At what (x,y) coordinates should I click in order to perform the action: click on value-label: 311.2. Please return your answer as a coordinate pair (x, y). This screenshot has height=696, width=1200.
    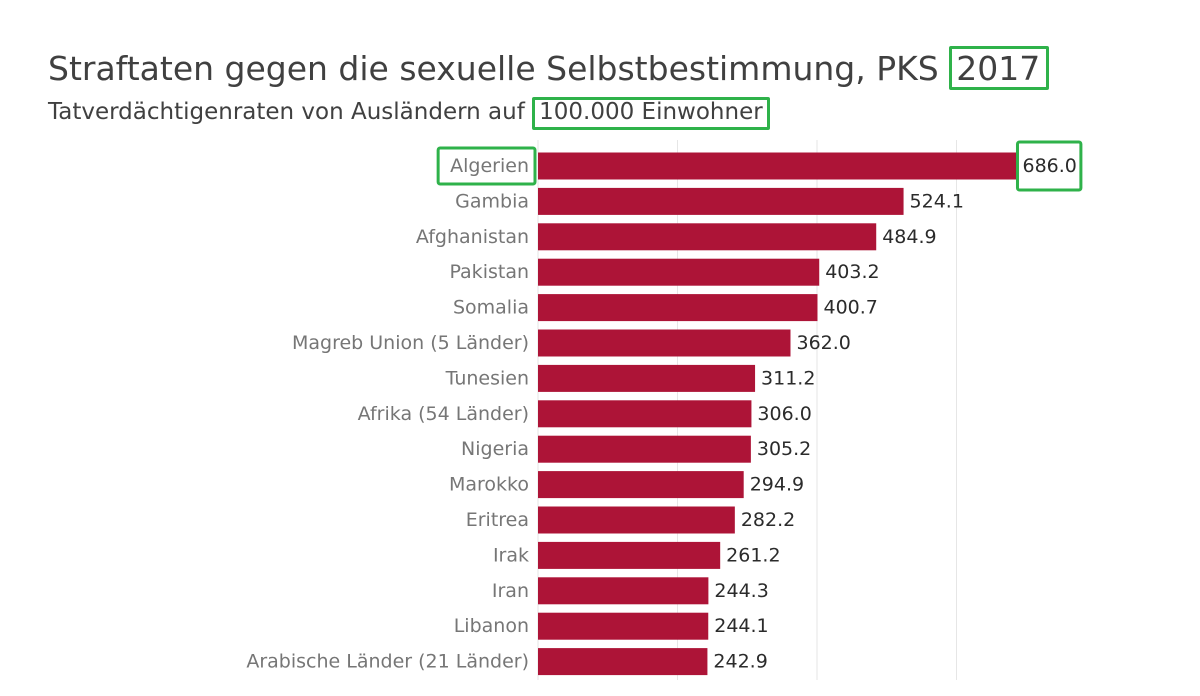
    Looking at the image, I should click on (788, 378).